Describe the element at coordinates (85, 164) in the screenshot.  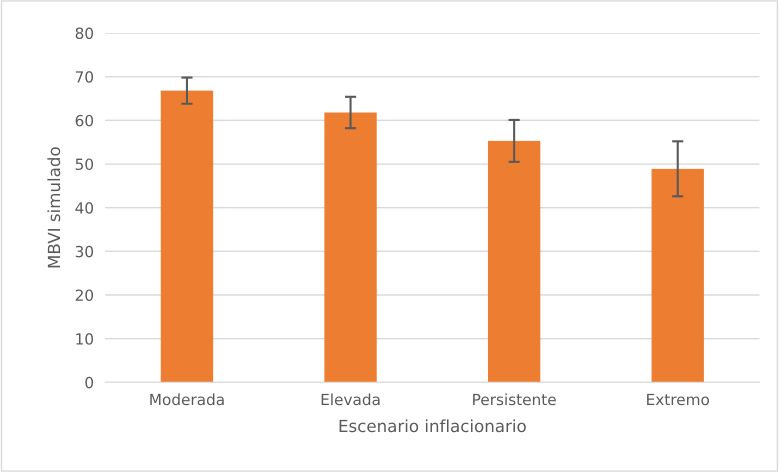
I see `y-tick-label: 50` at that location.